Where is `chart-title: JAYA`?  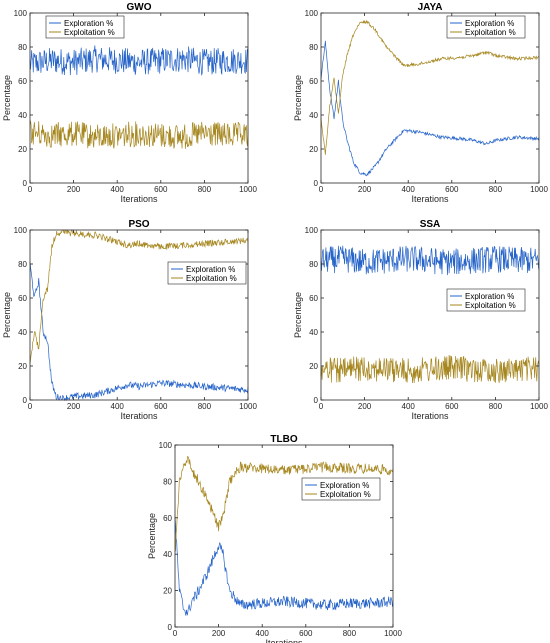 chart-title: JAYA is located at coordinates (430, 7).